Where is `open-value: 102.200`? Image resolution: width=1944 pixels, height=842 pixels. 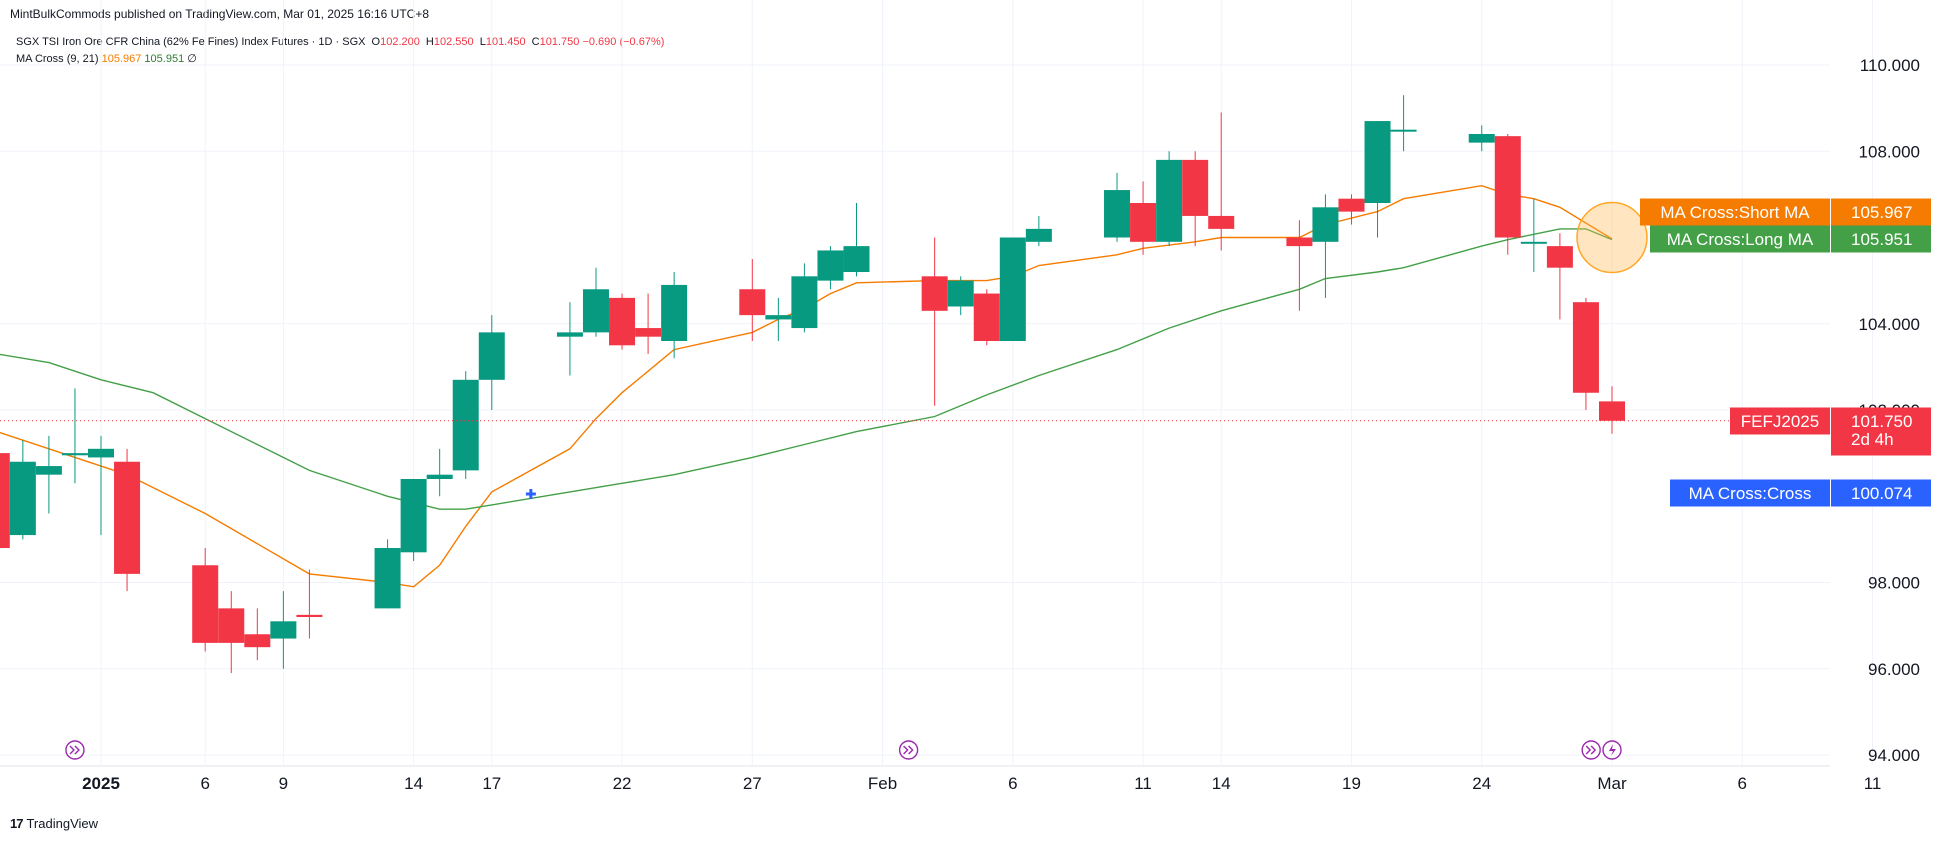
open-value: 102.200 is located at coordinates (400, 42).